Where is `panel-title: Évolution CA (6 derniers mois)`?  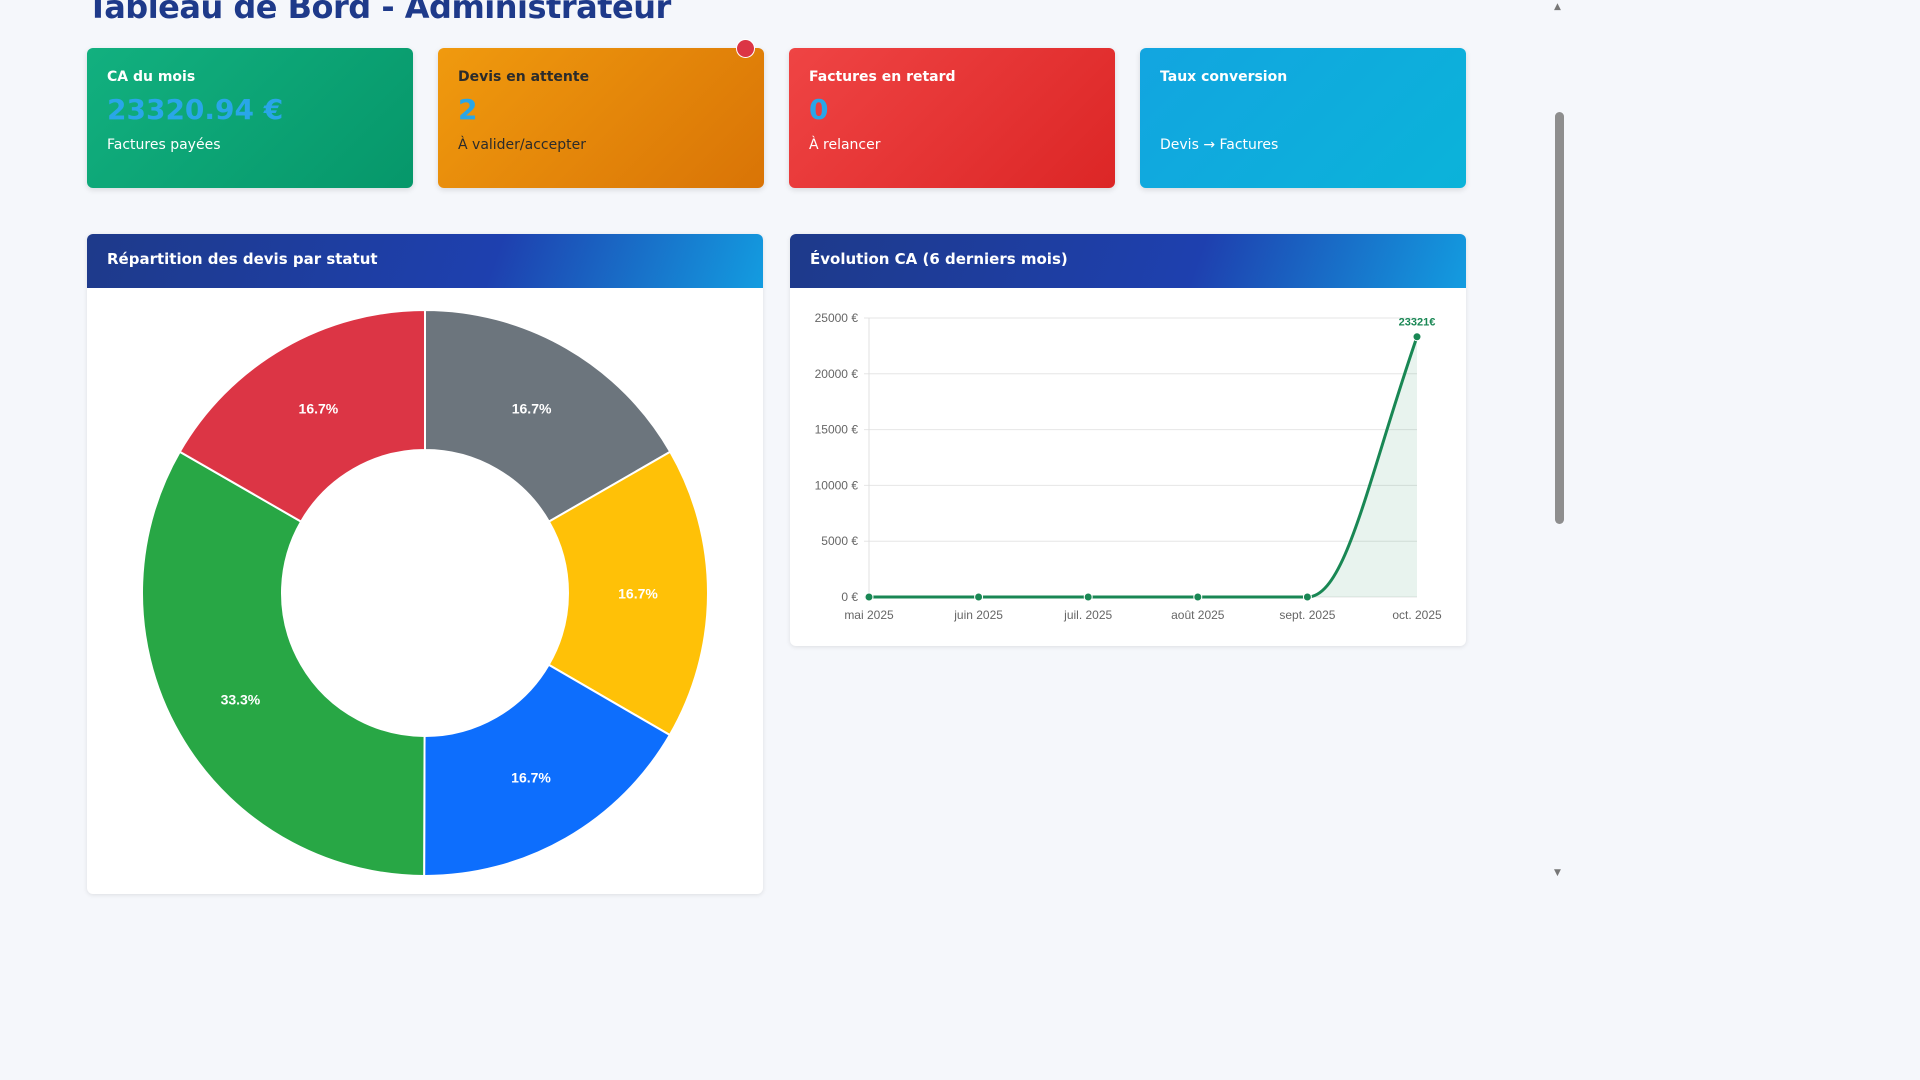 panel-title: Évolution CA (6 derniers mois) is located at coordinates (1128, 261).